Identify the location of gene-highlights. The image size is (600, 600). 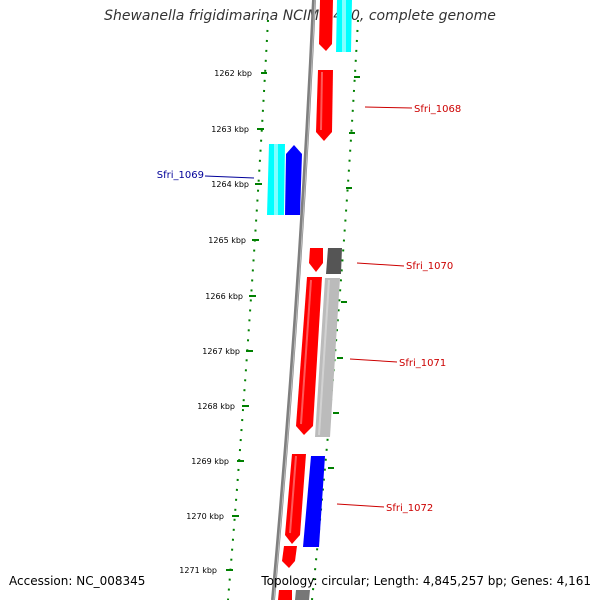
(309, 302).